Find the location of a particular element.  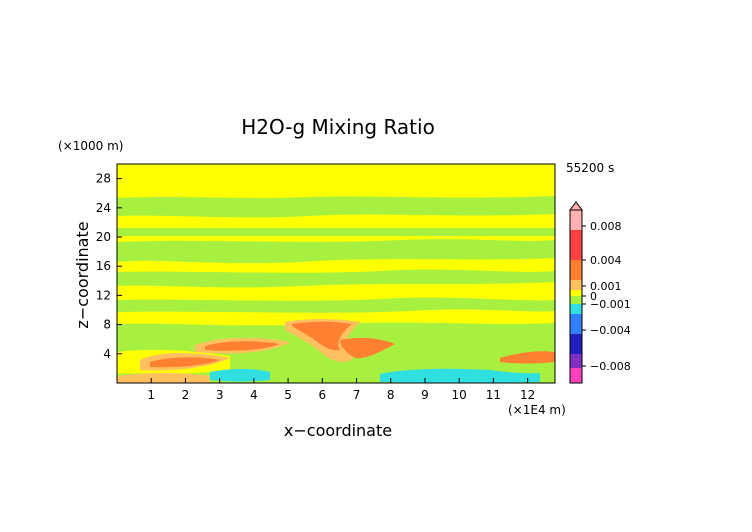

x-tick-label: 9 is located at coordinates (425, 395).